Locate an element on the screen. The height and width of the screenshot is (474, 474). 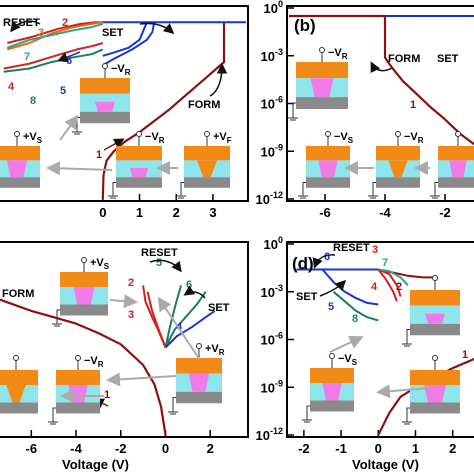
curve-number: 5 is located at coordinates (331, 307).